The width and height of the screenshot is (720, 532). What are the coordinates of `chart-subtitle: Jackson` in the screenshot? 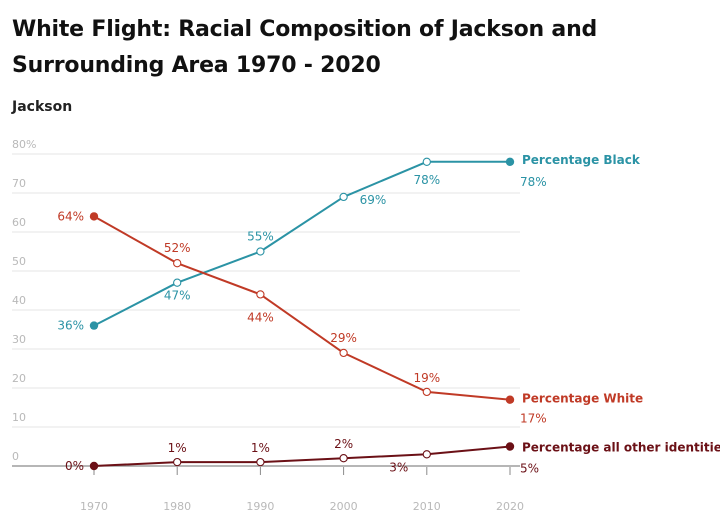 It's located at (42, 107).